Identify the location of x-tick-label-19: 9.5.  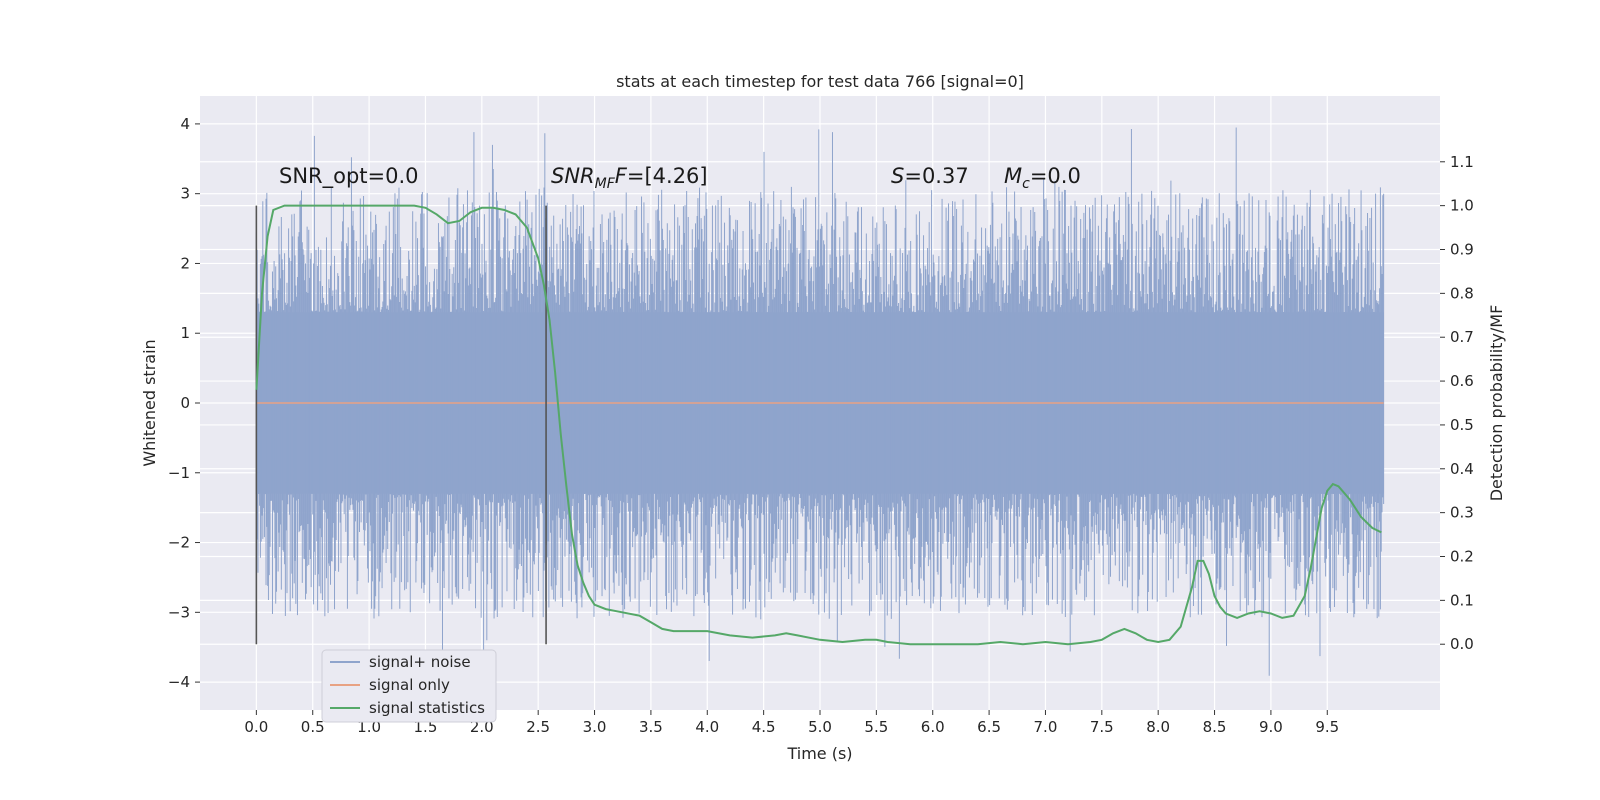
(1327, 727).